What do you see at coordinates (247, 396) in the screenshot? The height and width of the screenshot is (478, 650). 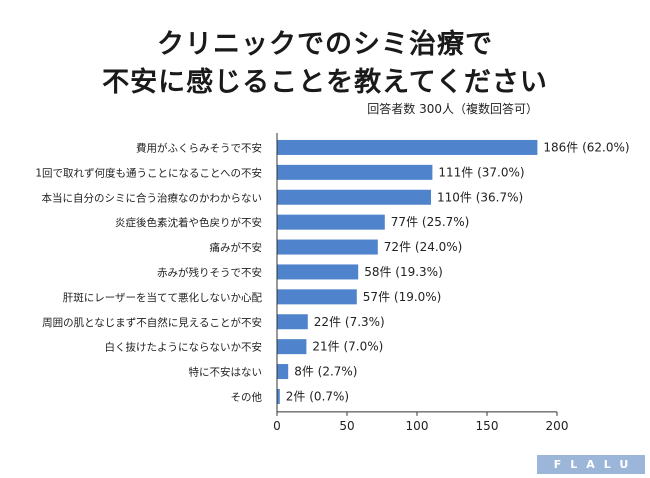 I see `category-label: その他` at bounding box center [247, 396].